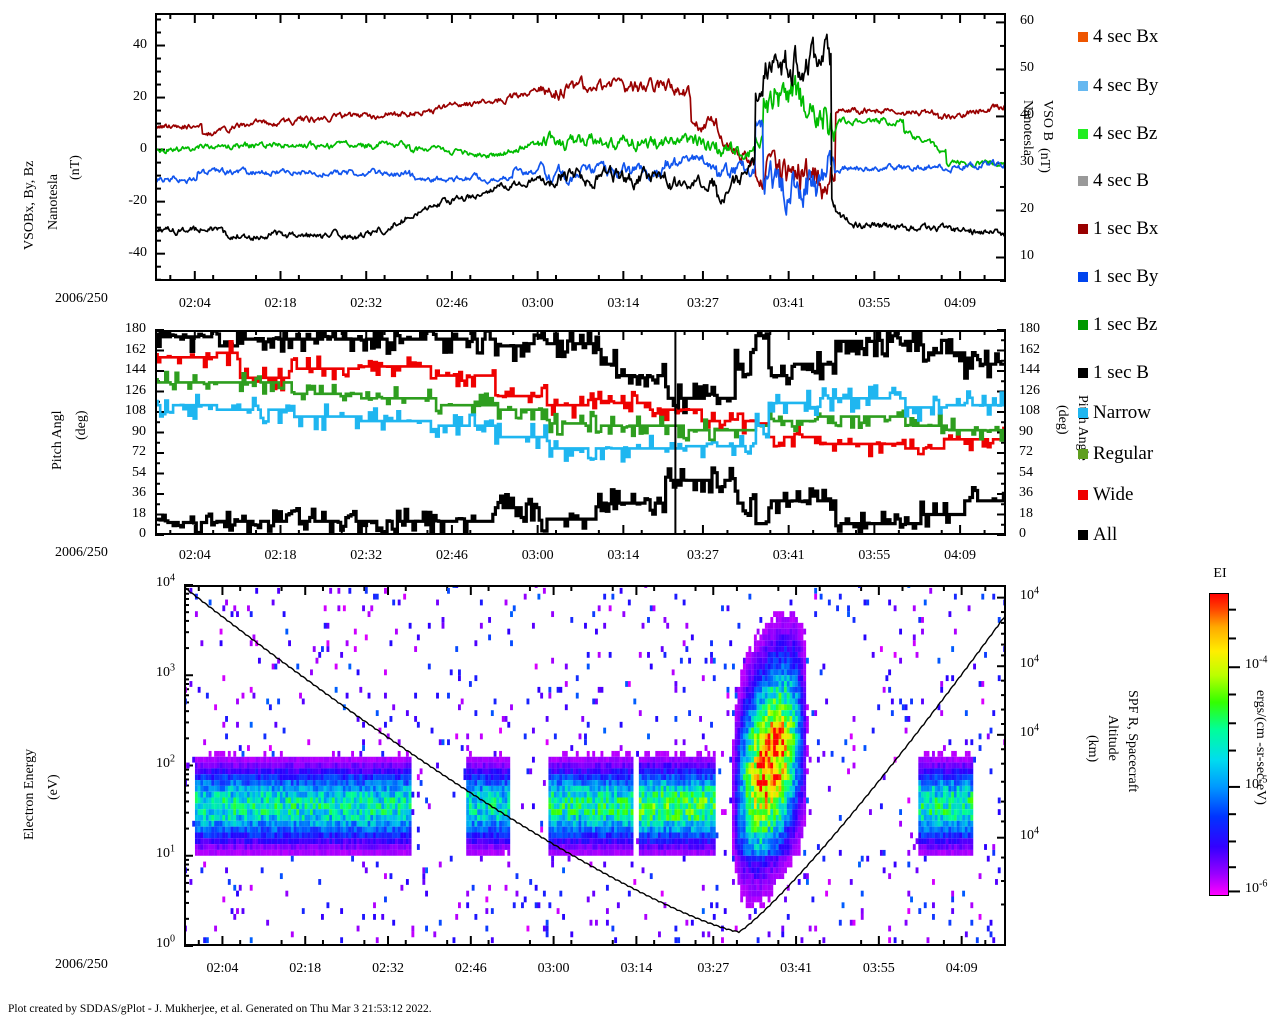 This screenshot has height=1024, width=1280. I want to click on legend-item-4-sec-by: 4 sec By, so click(1118, 86).